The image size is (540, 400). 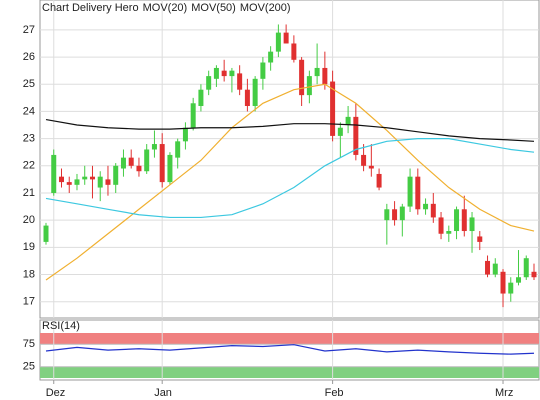 What do you see at coordinates (289, 372) in the screenshot?
I see `rsi-lower-band` at bounding box center [289, 372].